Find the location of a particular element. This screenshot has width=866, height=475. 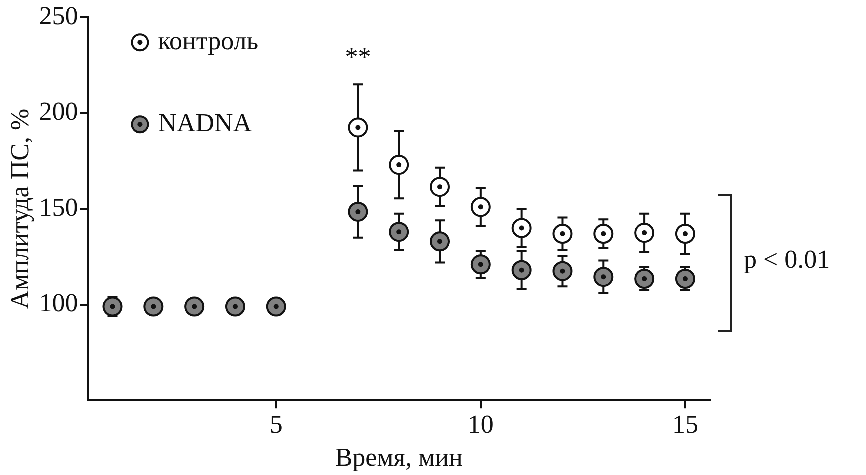

y-axis-title: Амплитуда ПС, % is located at coordinates (19, 209).